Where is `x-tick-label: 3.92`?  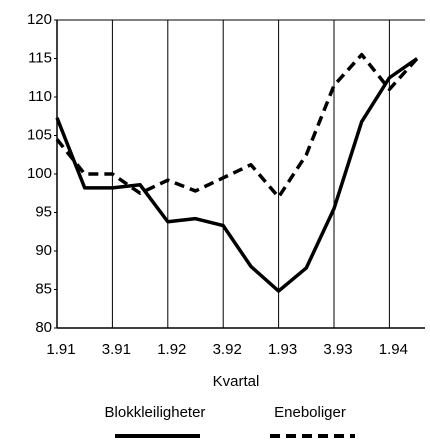 x-tick-label: 3.92 is located at coordinates (227, 349).